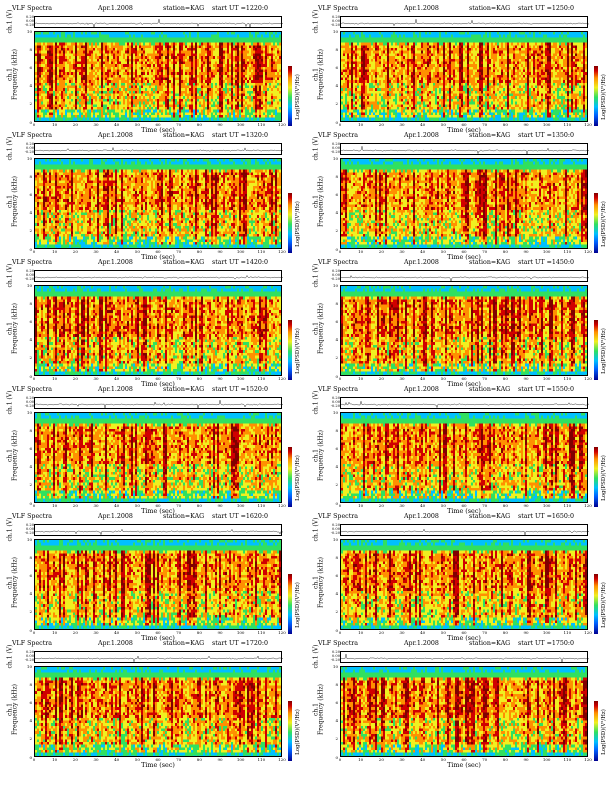 The image size is (612, 792). I want to click on ch1-tick-label: 0.20, so click(26, 17).